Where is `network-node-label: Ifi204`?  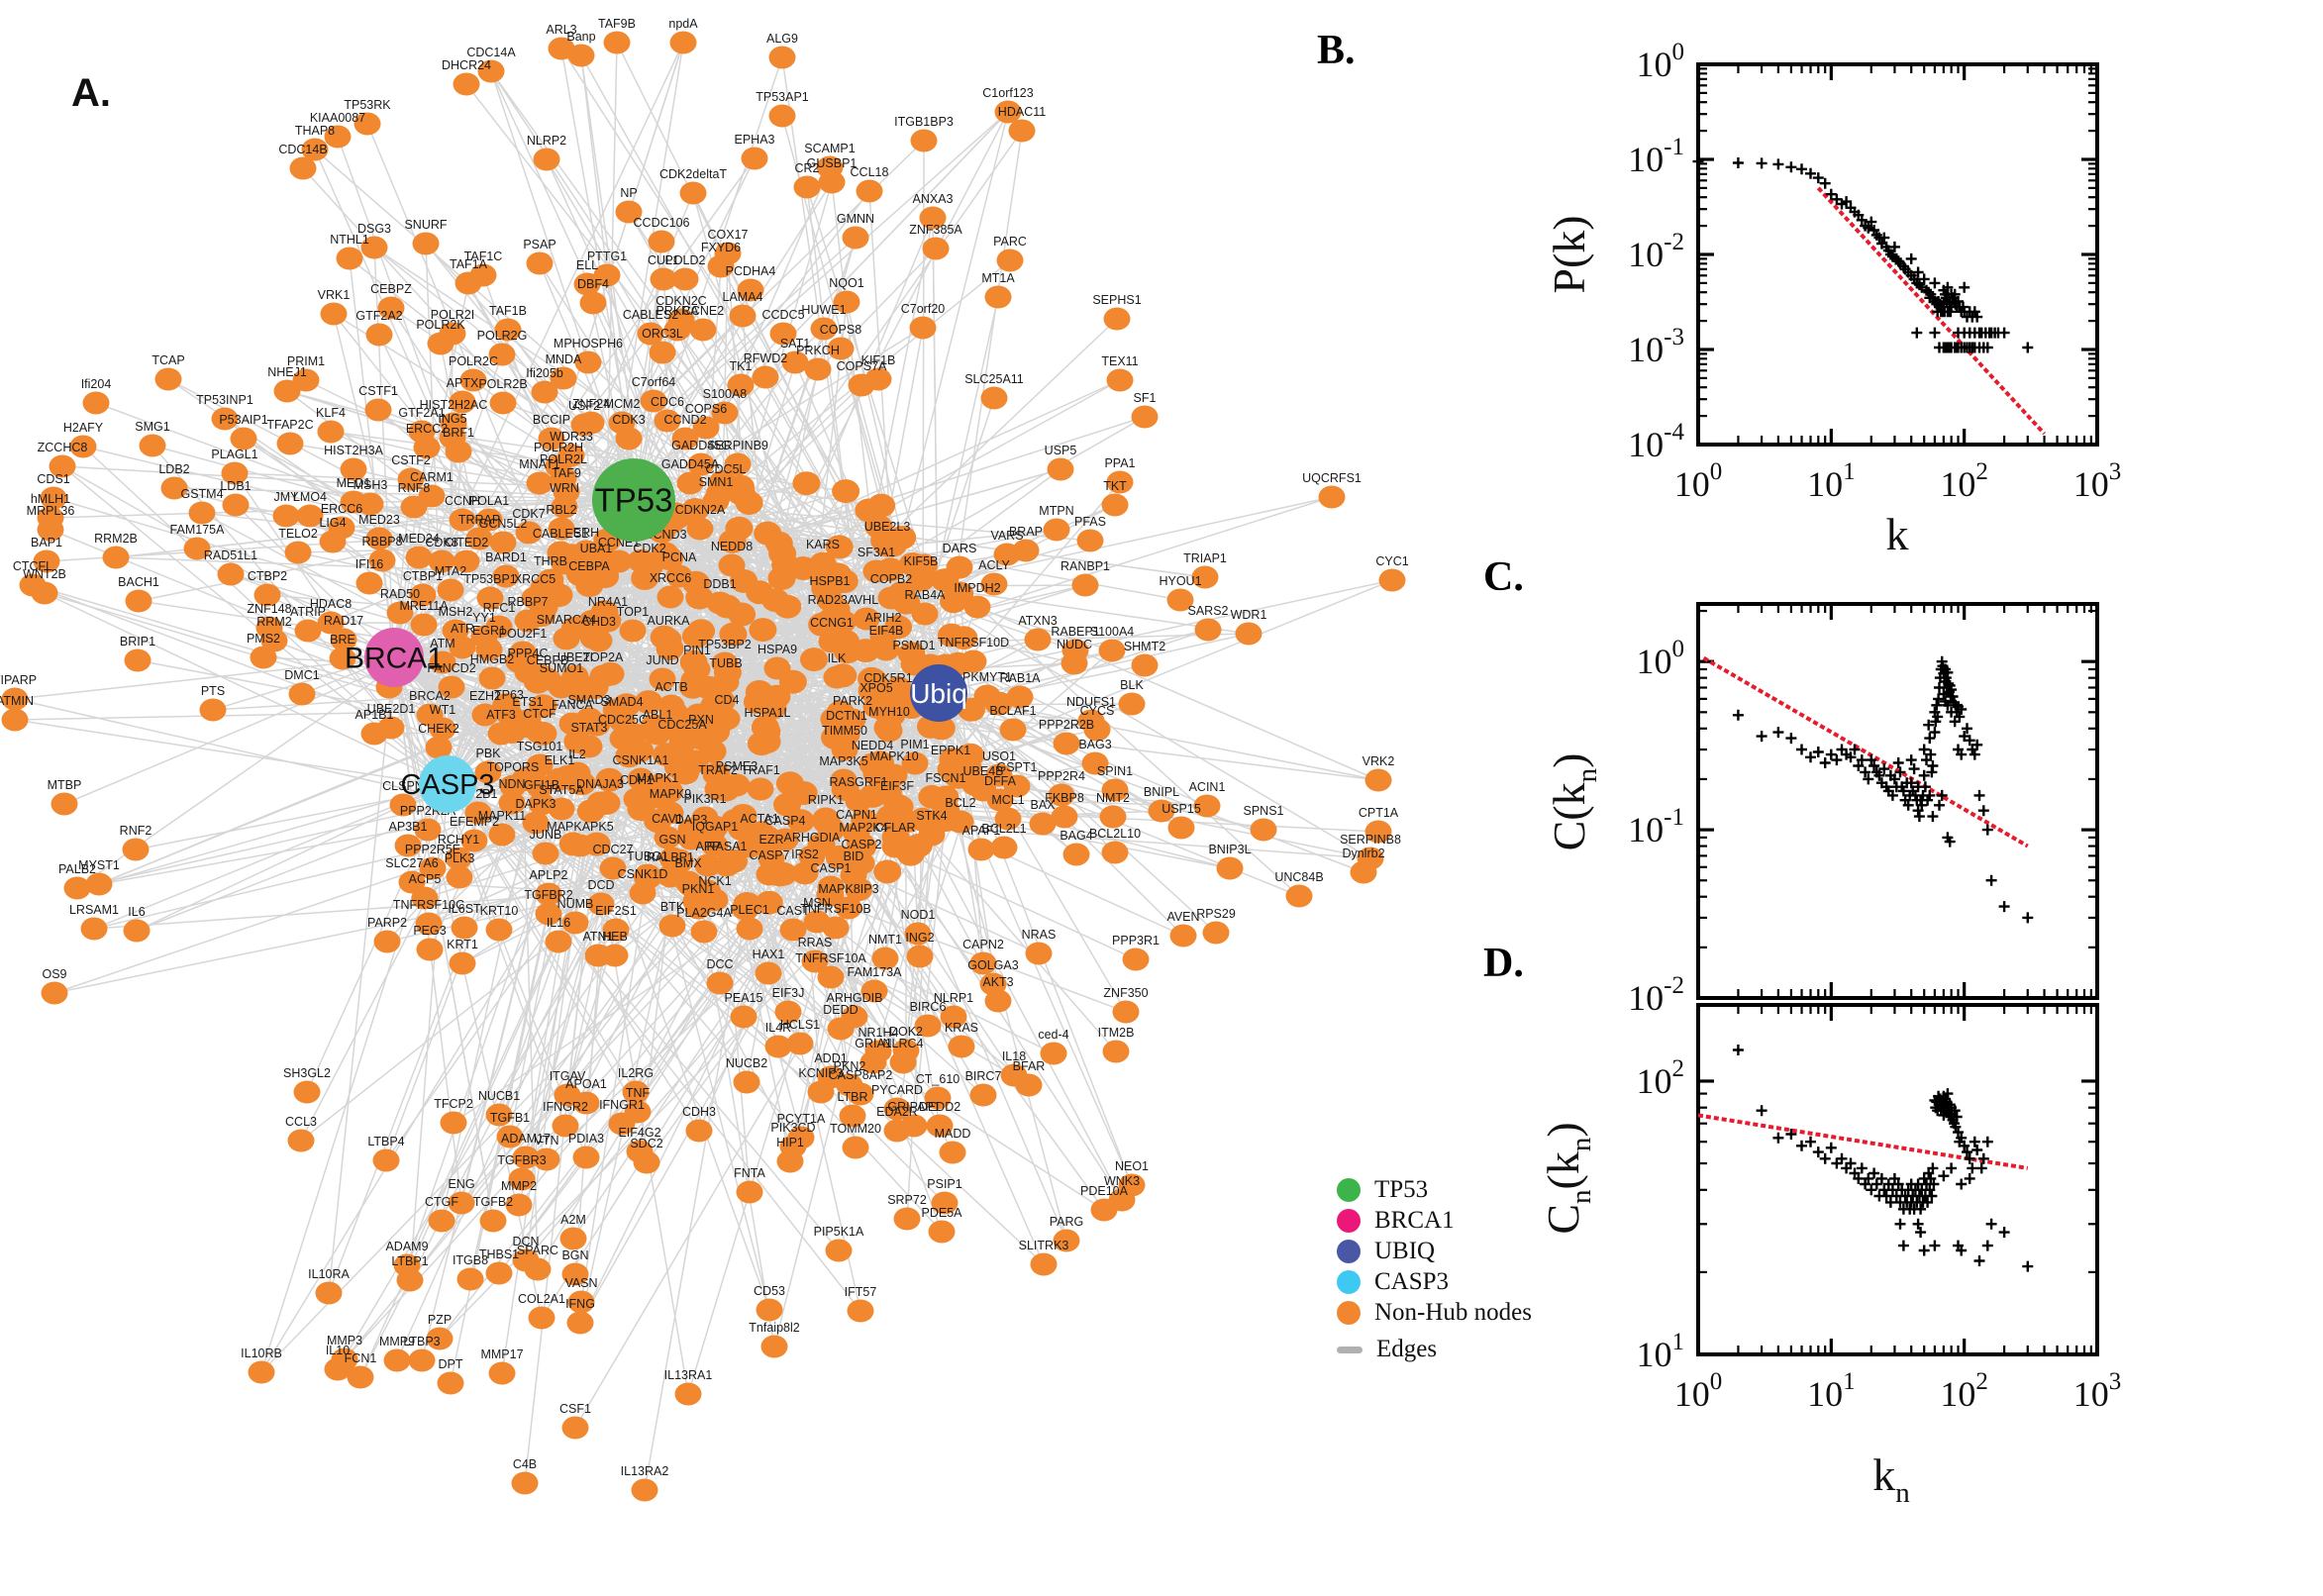
network-node-label: Ifi204 is located at coordinates (96, 384).